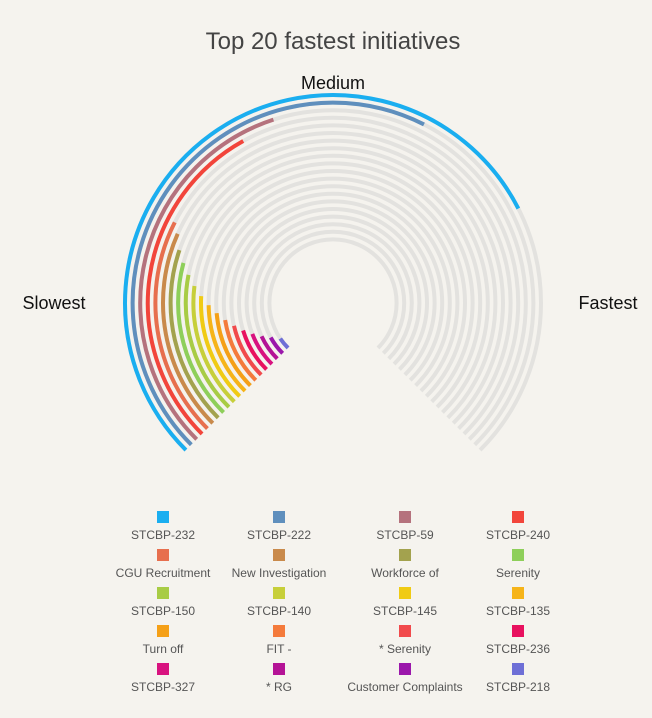 The width and height of the screenshot is (652, 718). Describe the element at coordinates (53, 303) in the screenshot. I see `label-slowest: Slowest` at that location.